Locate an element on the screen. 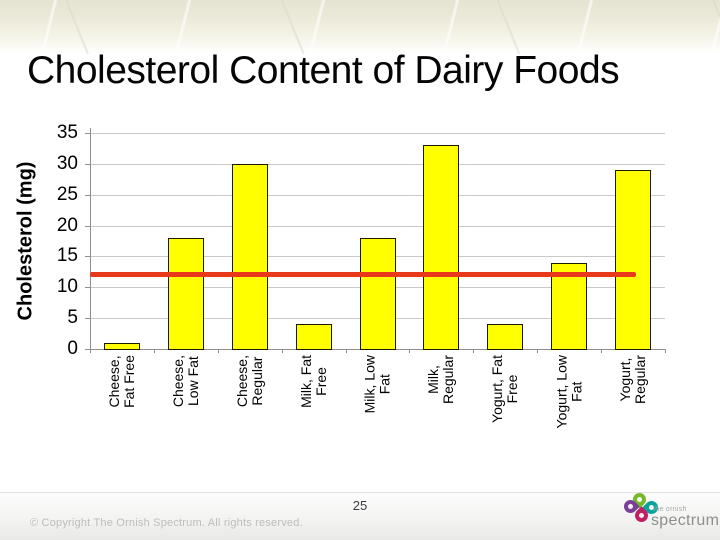 This screenshot has height=540, width=720. y-tick-label: 10 is located at coordinates (67, 287).